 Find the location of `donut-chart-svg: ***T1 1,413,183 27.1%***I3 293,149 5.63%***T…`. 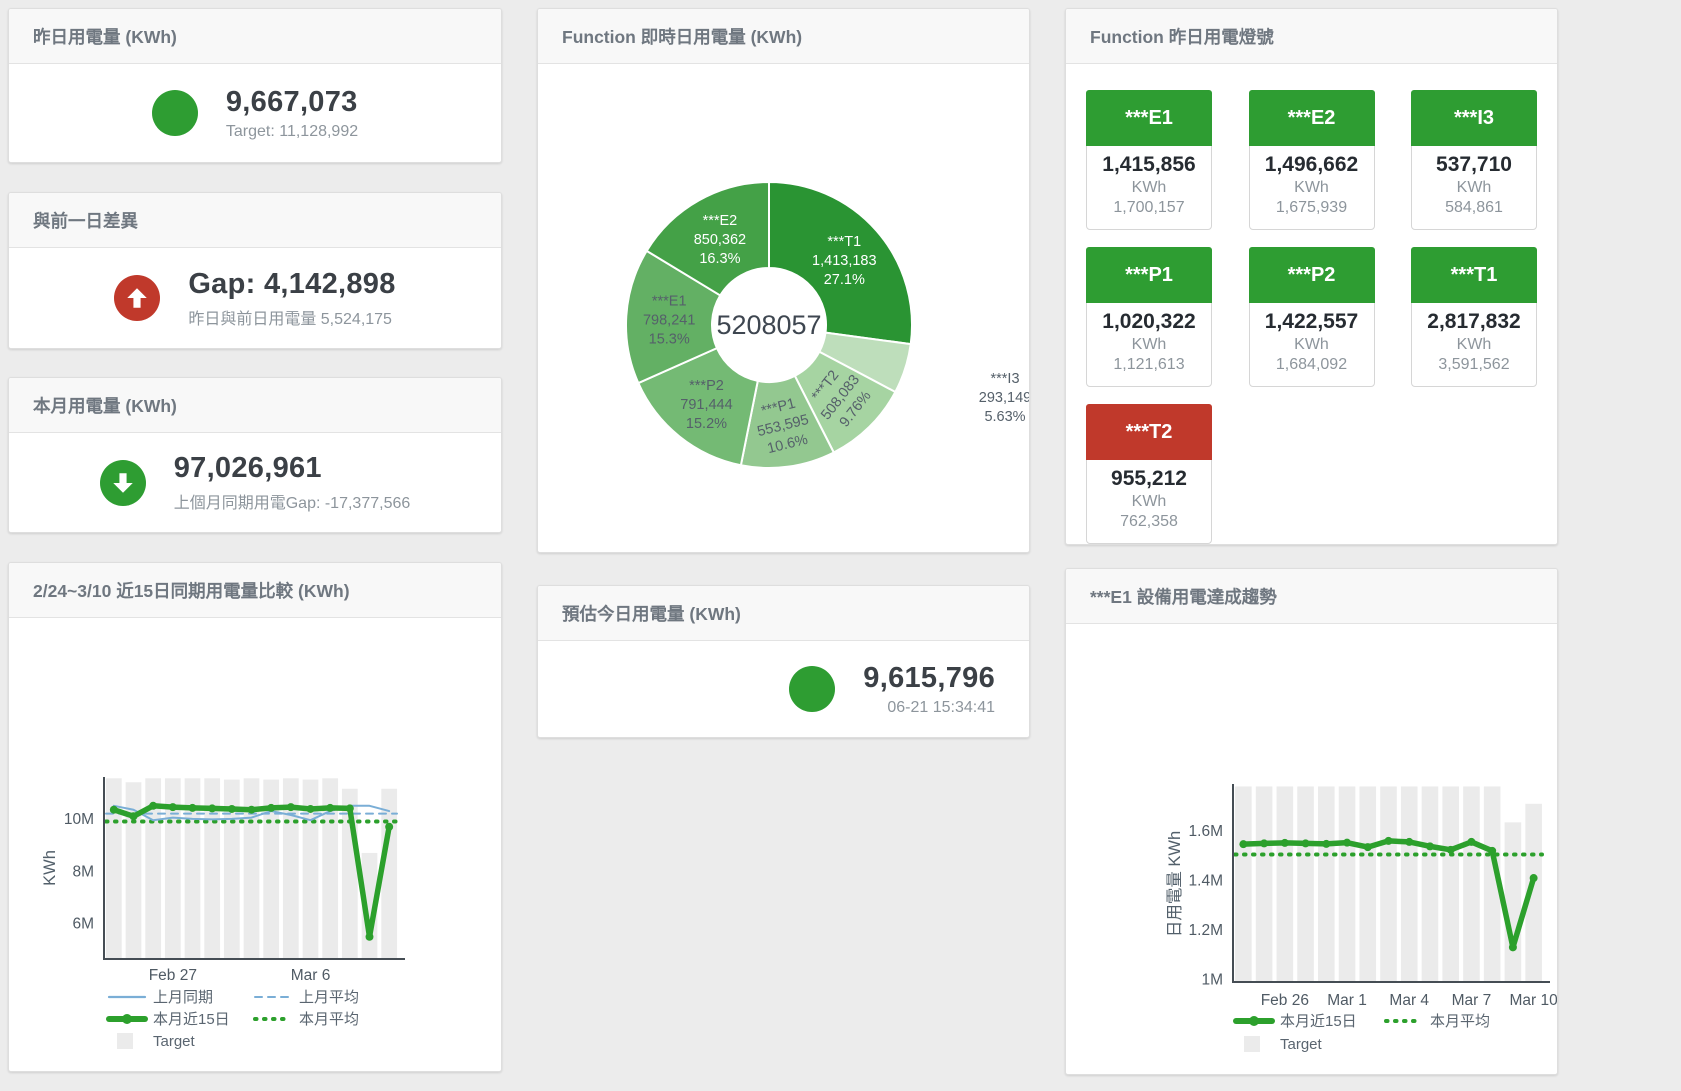

donut-chart-svg: ***T1 1,413,183 27.1%***I3 293,149 5.63%***T… is located at coordinates (827, 324).